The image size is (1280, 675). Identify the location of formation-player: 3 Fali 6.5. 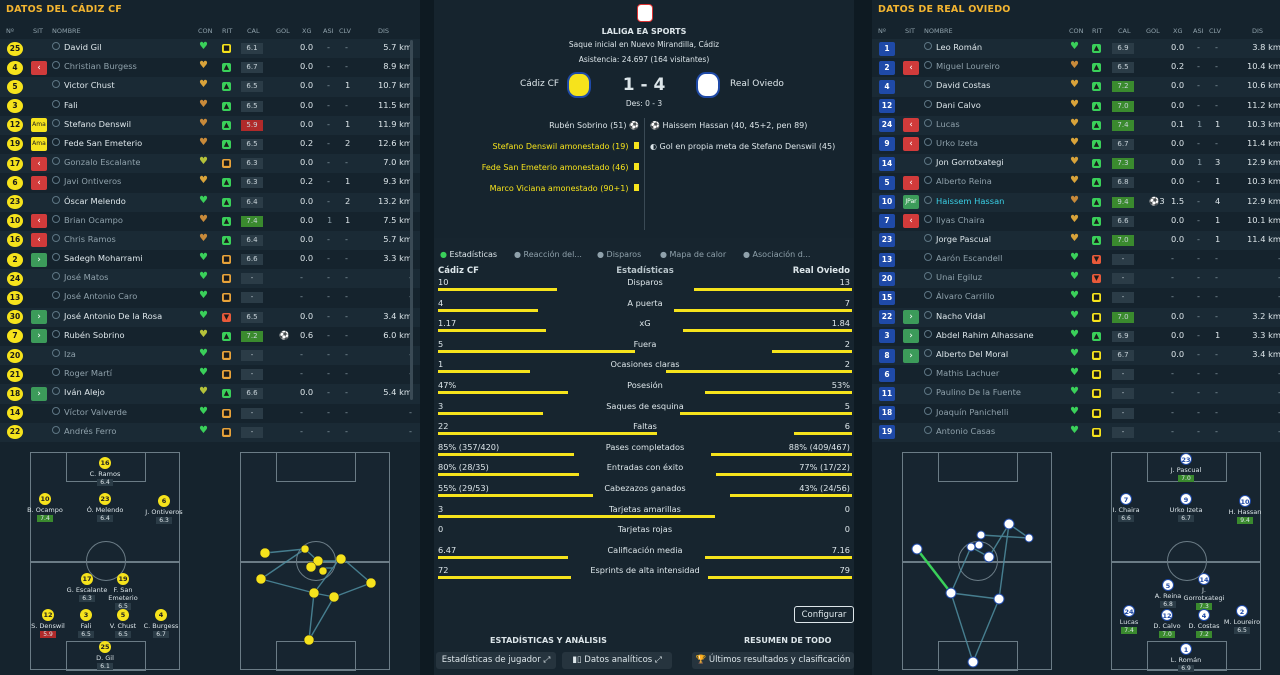
(86, 623).